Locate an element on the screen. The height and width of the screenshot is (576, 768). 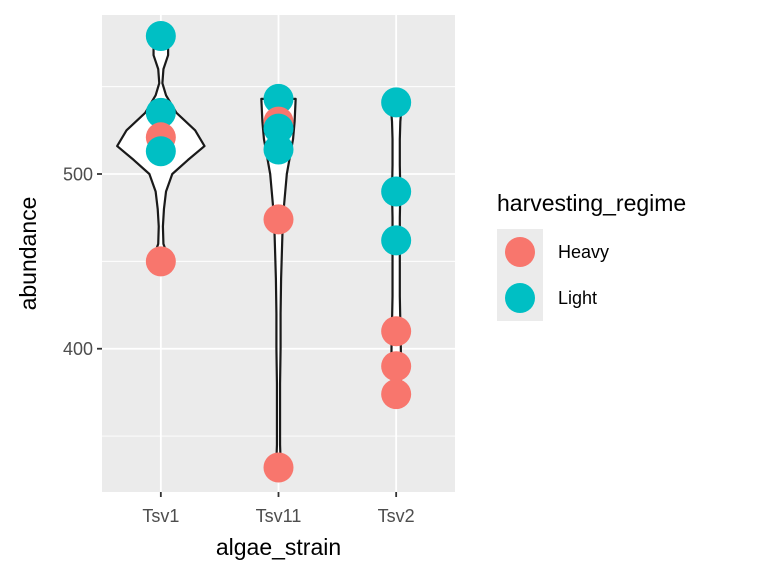
legend-label: Heavy is located at coordinates (583, 252).